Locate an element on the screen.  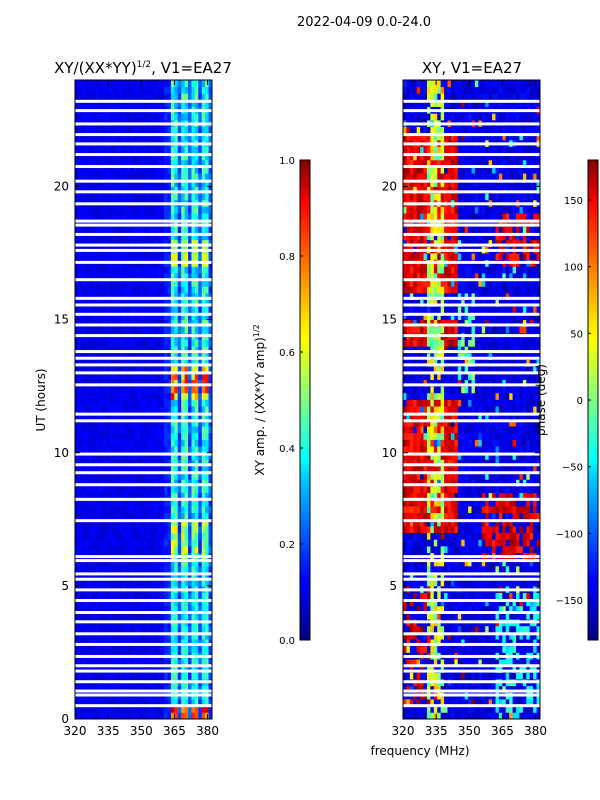
amplitude-title-prefix: XY/(XX*YY) is located at coordinates (95, 68).